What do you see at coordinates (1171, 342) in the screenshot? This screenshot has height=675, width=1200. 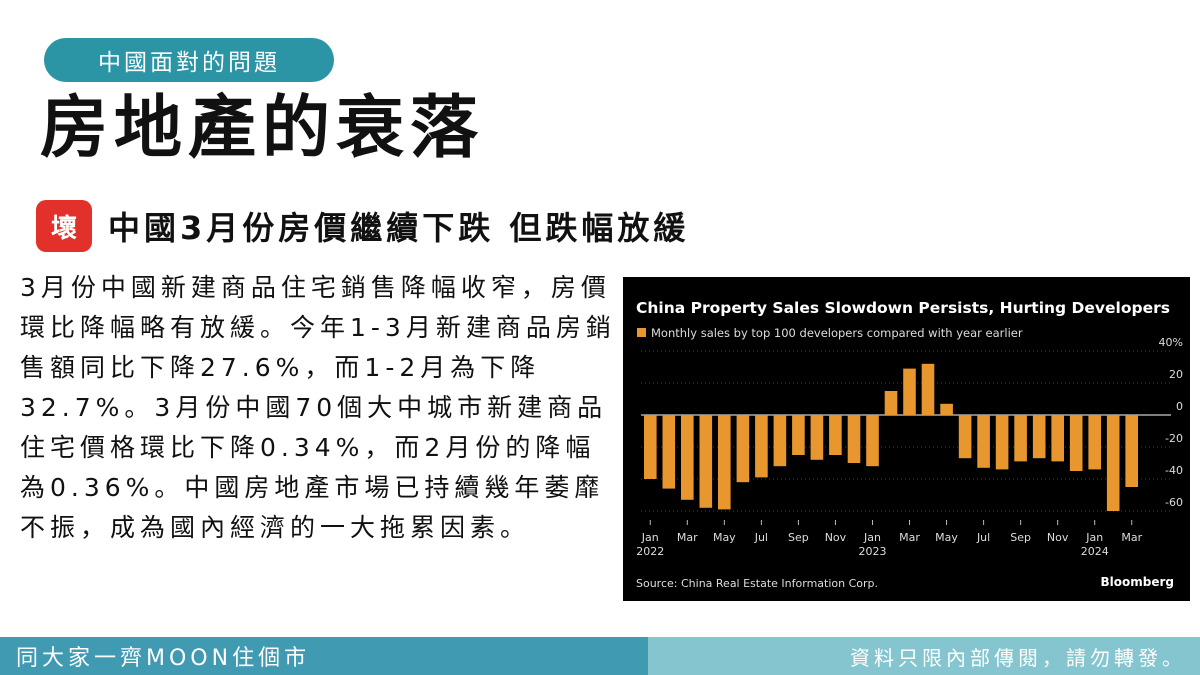 I see `y-tick-label: 40%` at bounding box center [1171, 342].